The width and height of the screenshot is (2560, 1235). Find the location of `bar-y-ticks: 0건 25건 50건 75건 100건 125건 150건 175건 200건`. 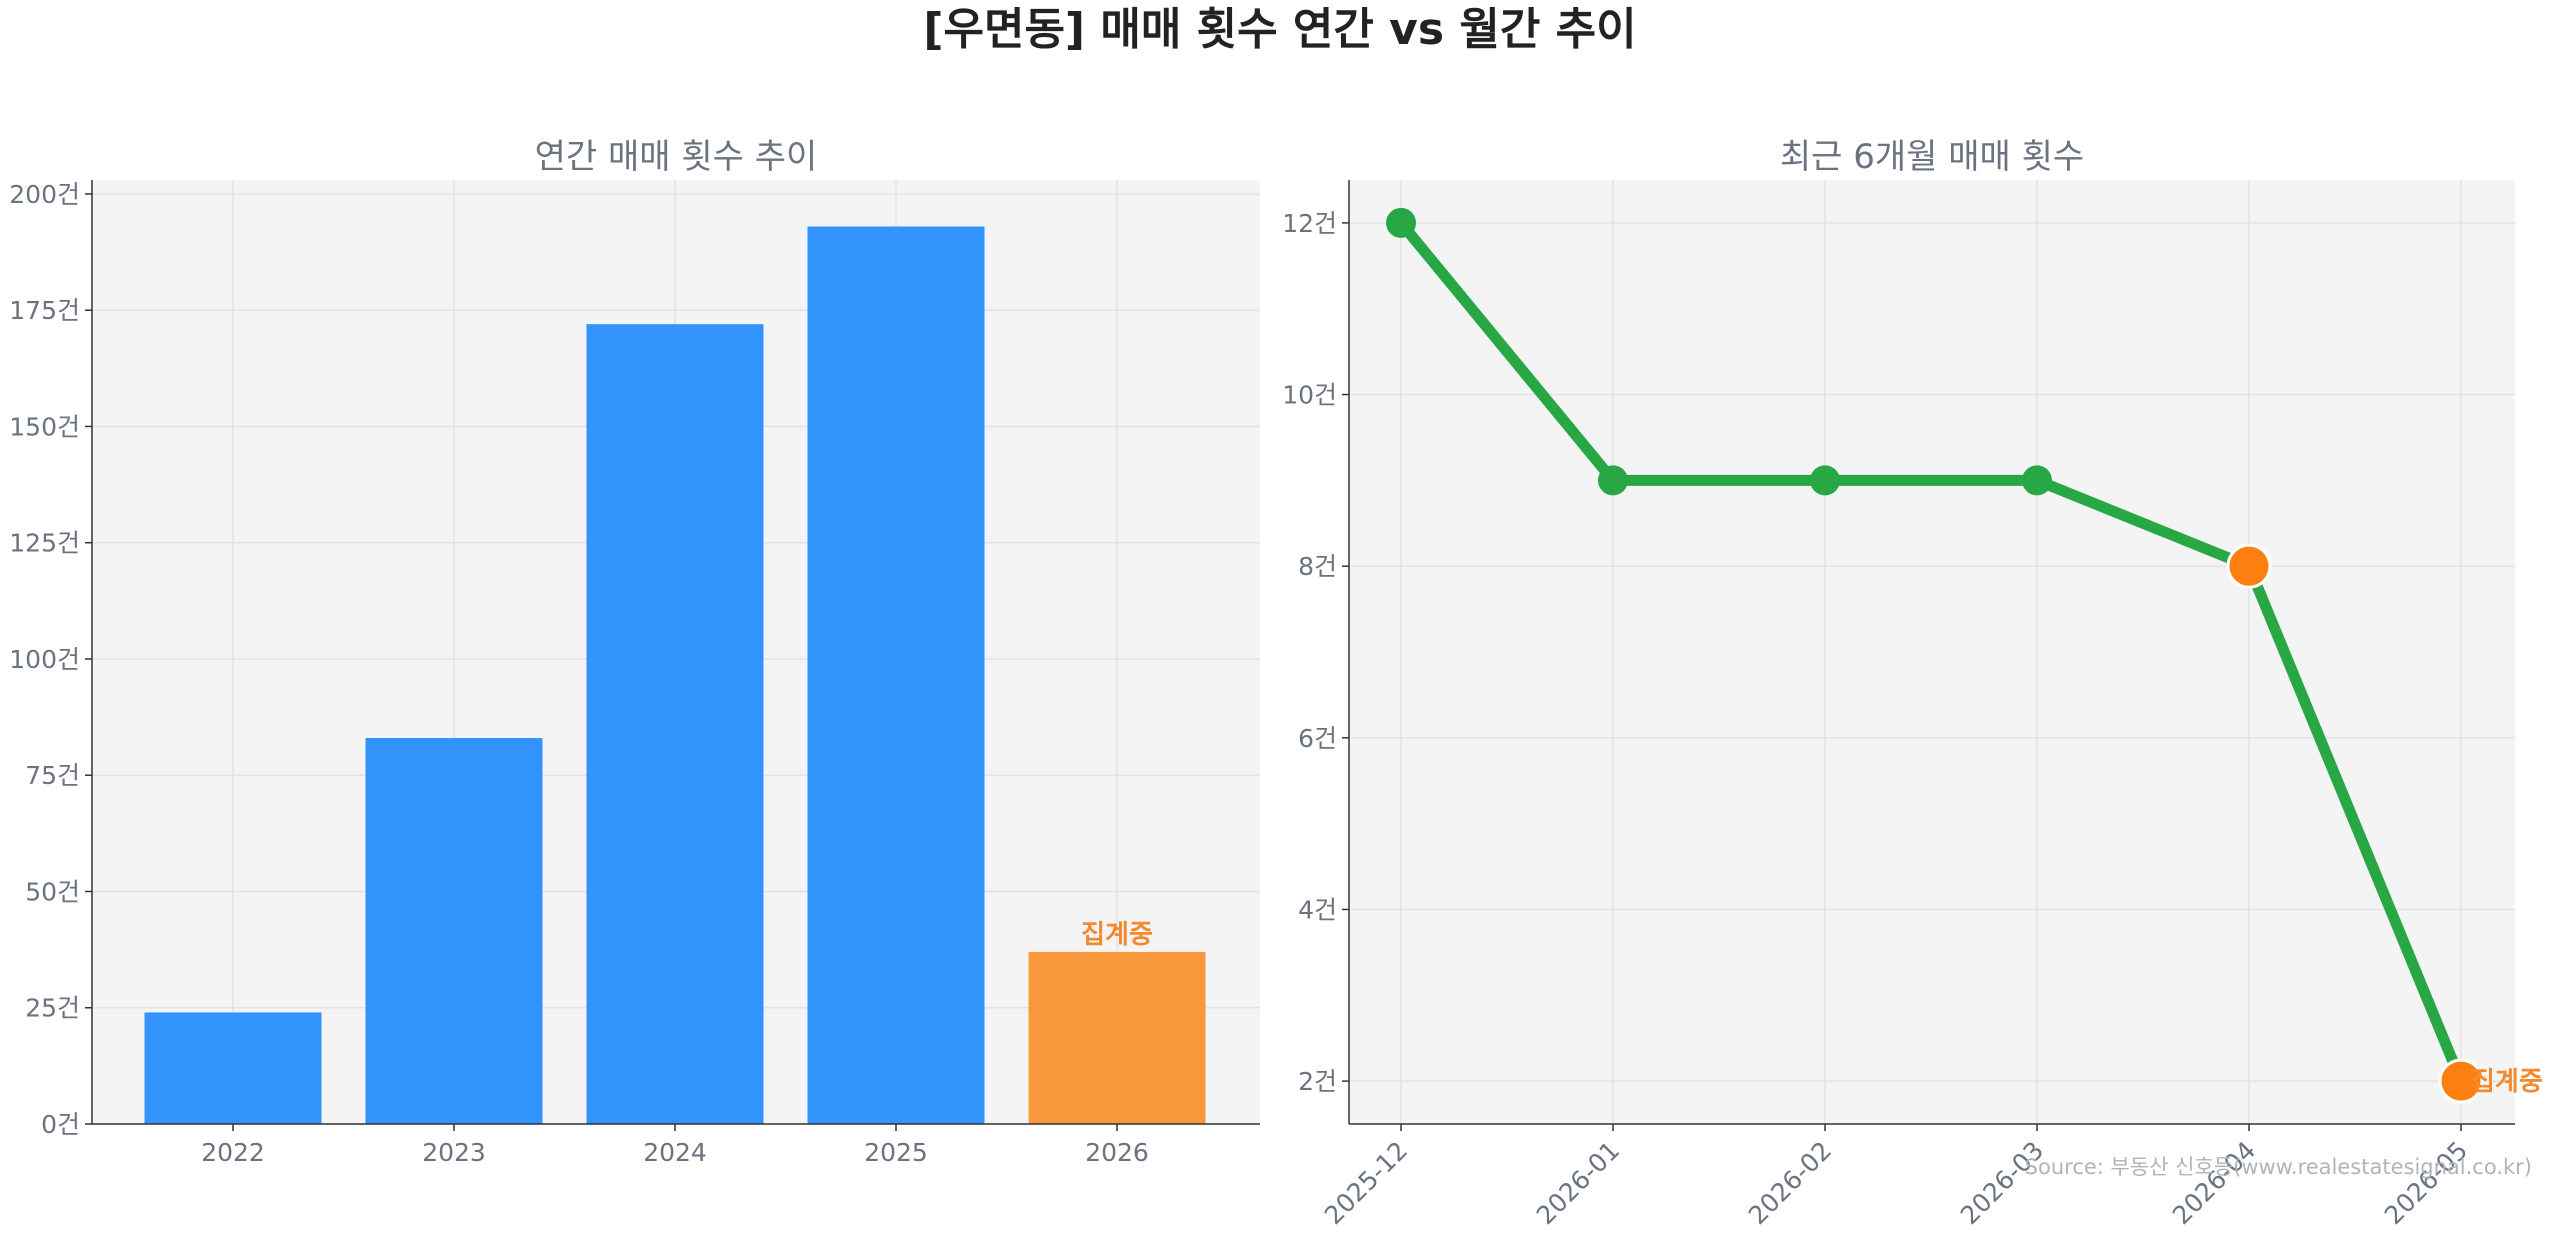

bar-y-ticks: 0건 25건 50건 75건 100건 125건 150건 175건 200건 is located at coordinates (50, 659).